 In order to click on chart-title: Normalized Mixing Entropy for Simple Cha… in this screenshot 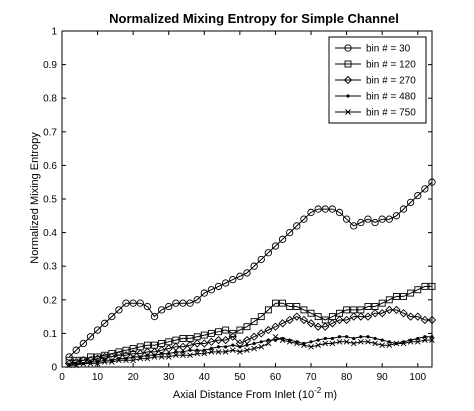, I will do `click(254, 18)`.